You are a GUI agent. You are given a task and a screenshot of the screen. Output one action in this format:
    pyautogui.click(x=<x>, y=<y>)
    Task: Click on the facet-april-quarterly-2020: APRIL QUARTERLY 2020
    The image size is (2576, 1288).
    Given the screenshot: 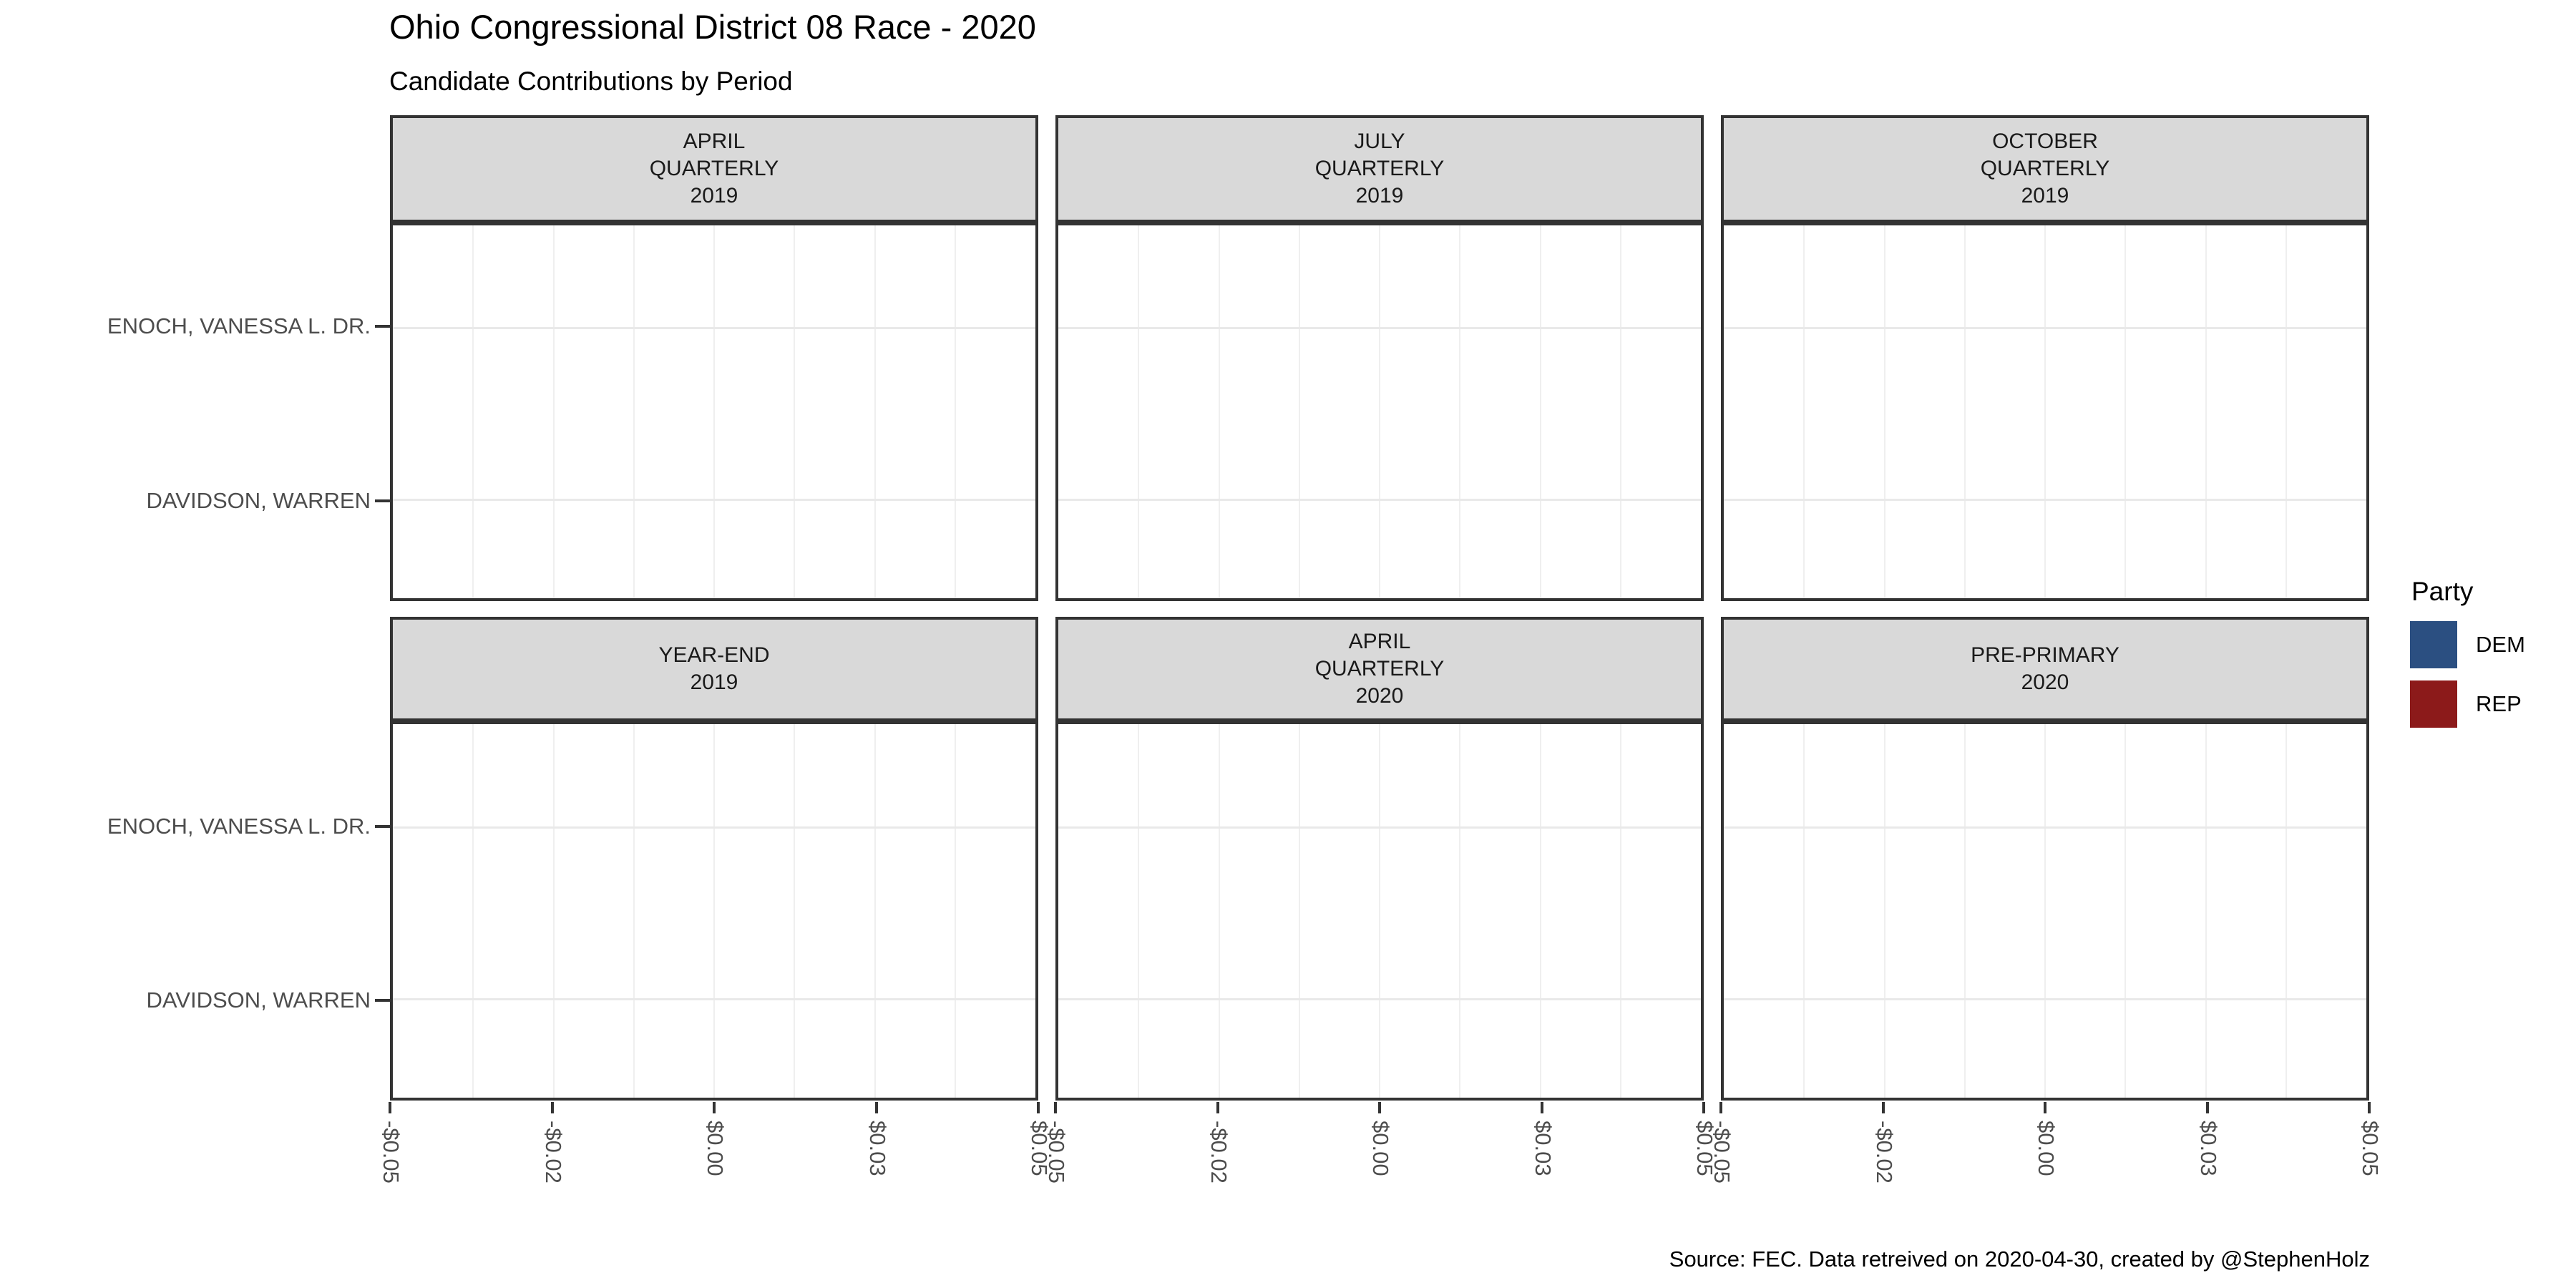 What is the action you would take?
    pyautogui.click(x=1379, y=859)
    